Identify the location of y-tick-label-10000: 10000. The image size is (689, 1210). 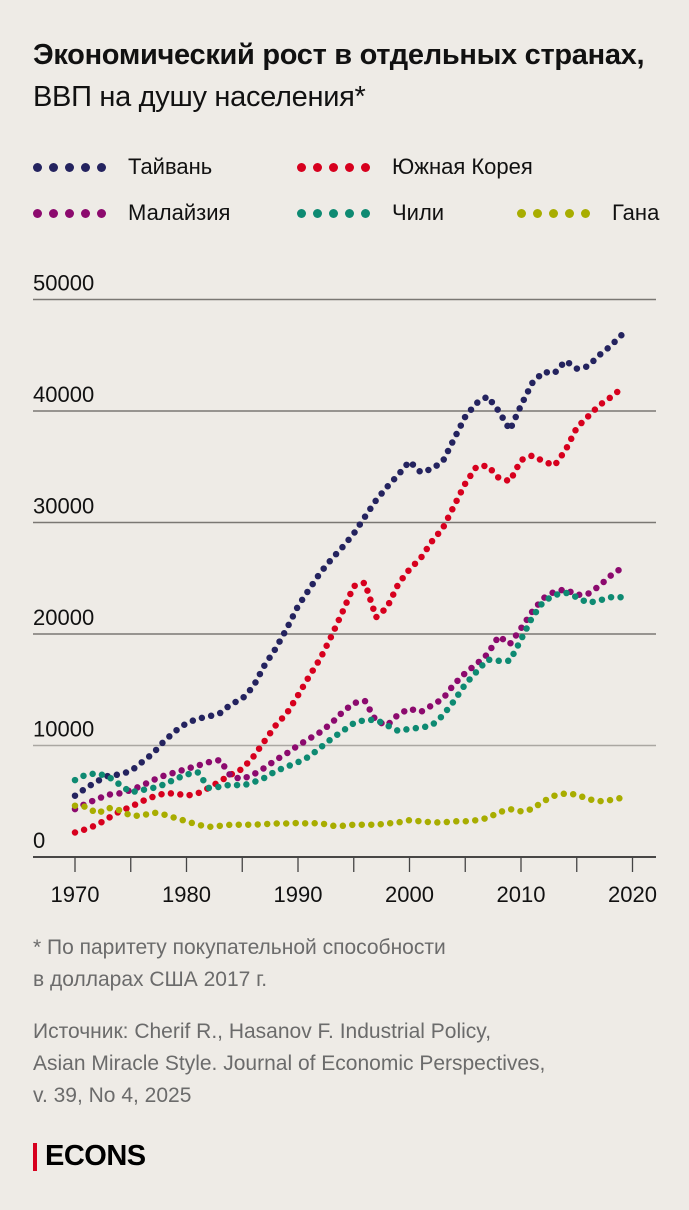
(63, 729).